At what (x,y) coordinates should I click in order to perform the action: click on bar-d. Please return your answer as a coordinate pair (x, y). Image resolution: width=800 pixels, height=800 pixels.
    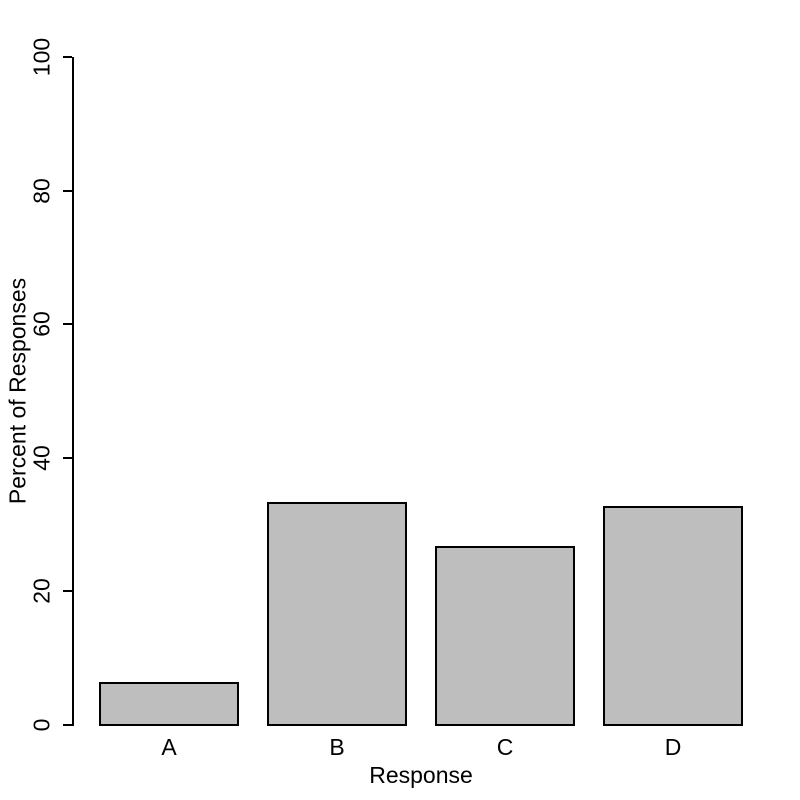
    Looking at the image, I should click on (673, 616).